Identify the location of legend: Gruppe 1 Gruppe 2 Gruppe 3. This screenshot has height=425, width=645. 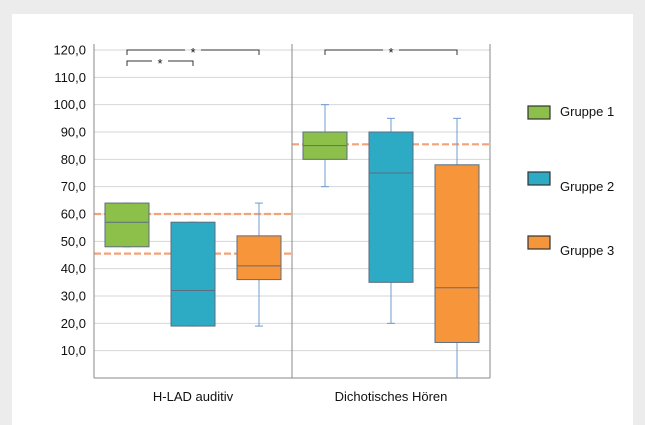
(570, 181).